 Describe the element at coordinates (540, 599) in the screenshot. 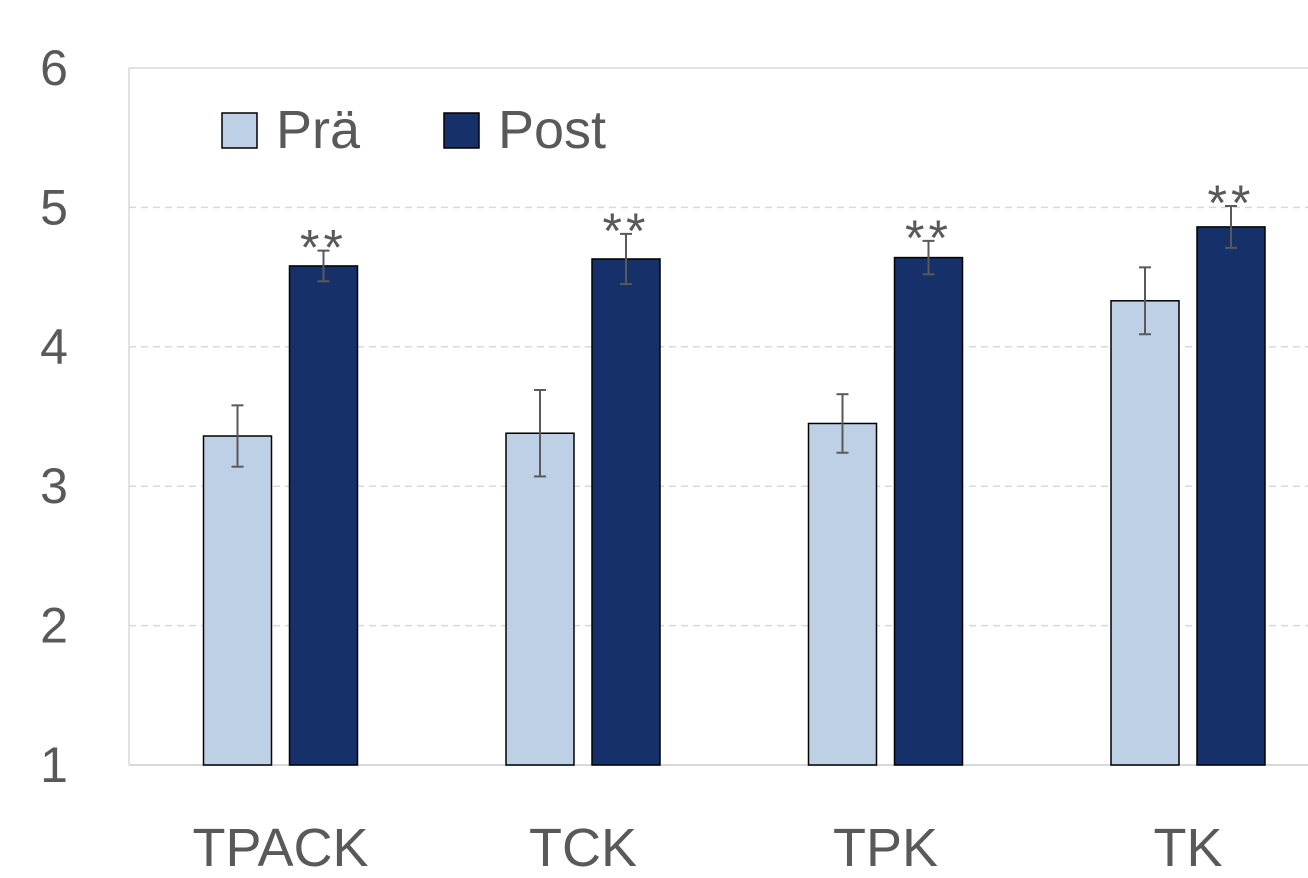

I see `bar-pr-tck` at that location.